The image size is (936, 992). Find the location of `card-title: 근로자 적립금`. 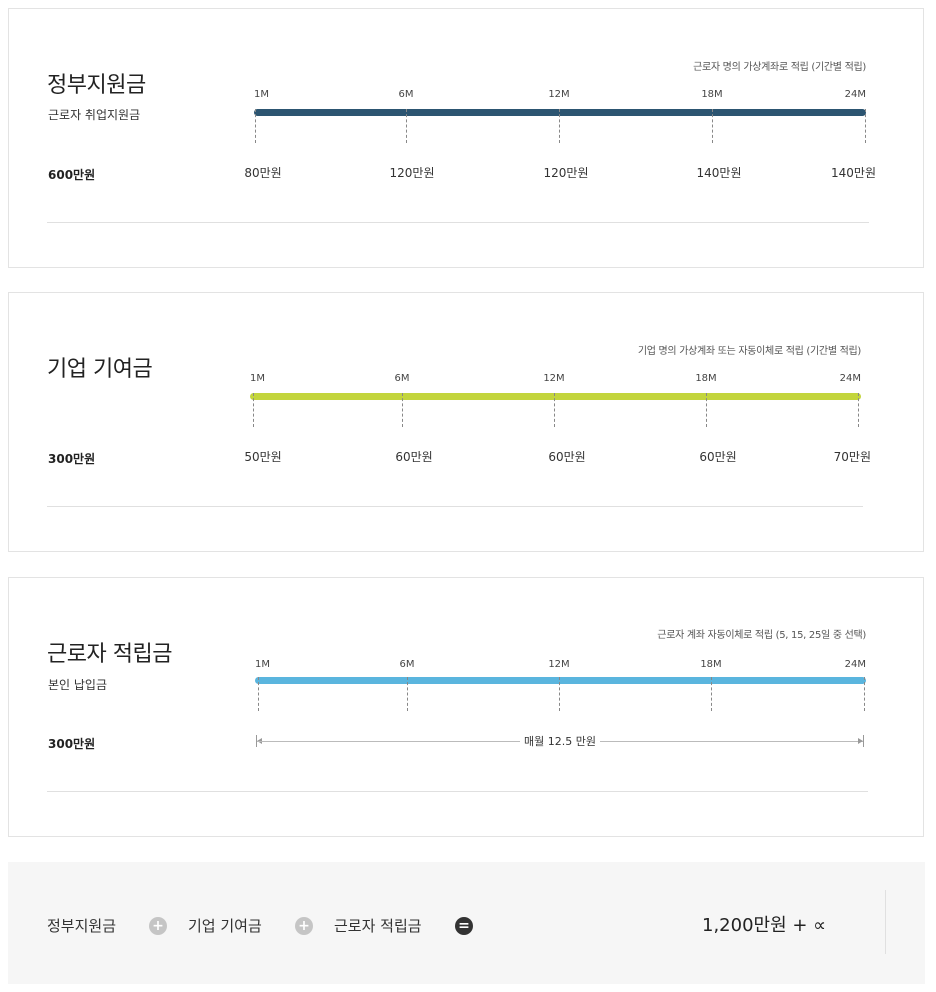

card-title: 근로자 적립금 is located at coordinates (109, 654).